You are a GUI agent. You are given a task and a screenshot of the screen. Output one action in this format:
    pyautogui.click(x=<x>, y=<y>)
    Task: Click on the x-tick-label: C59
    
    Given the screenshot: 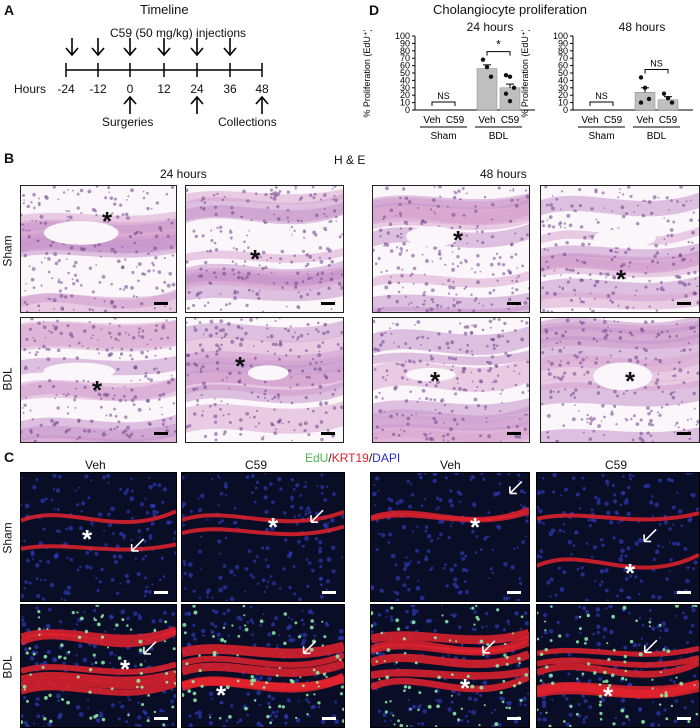 What is the action you would take?
    pyautogui.click(x=455, y=120)
    